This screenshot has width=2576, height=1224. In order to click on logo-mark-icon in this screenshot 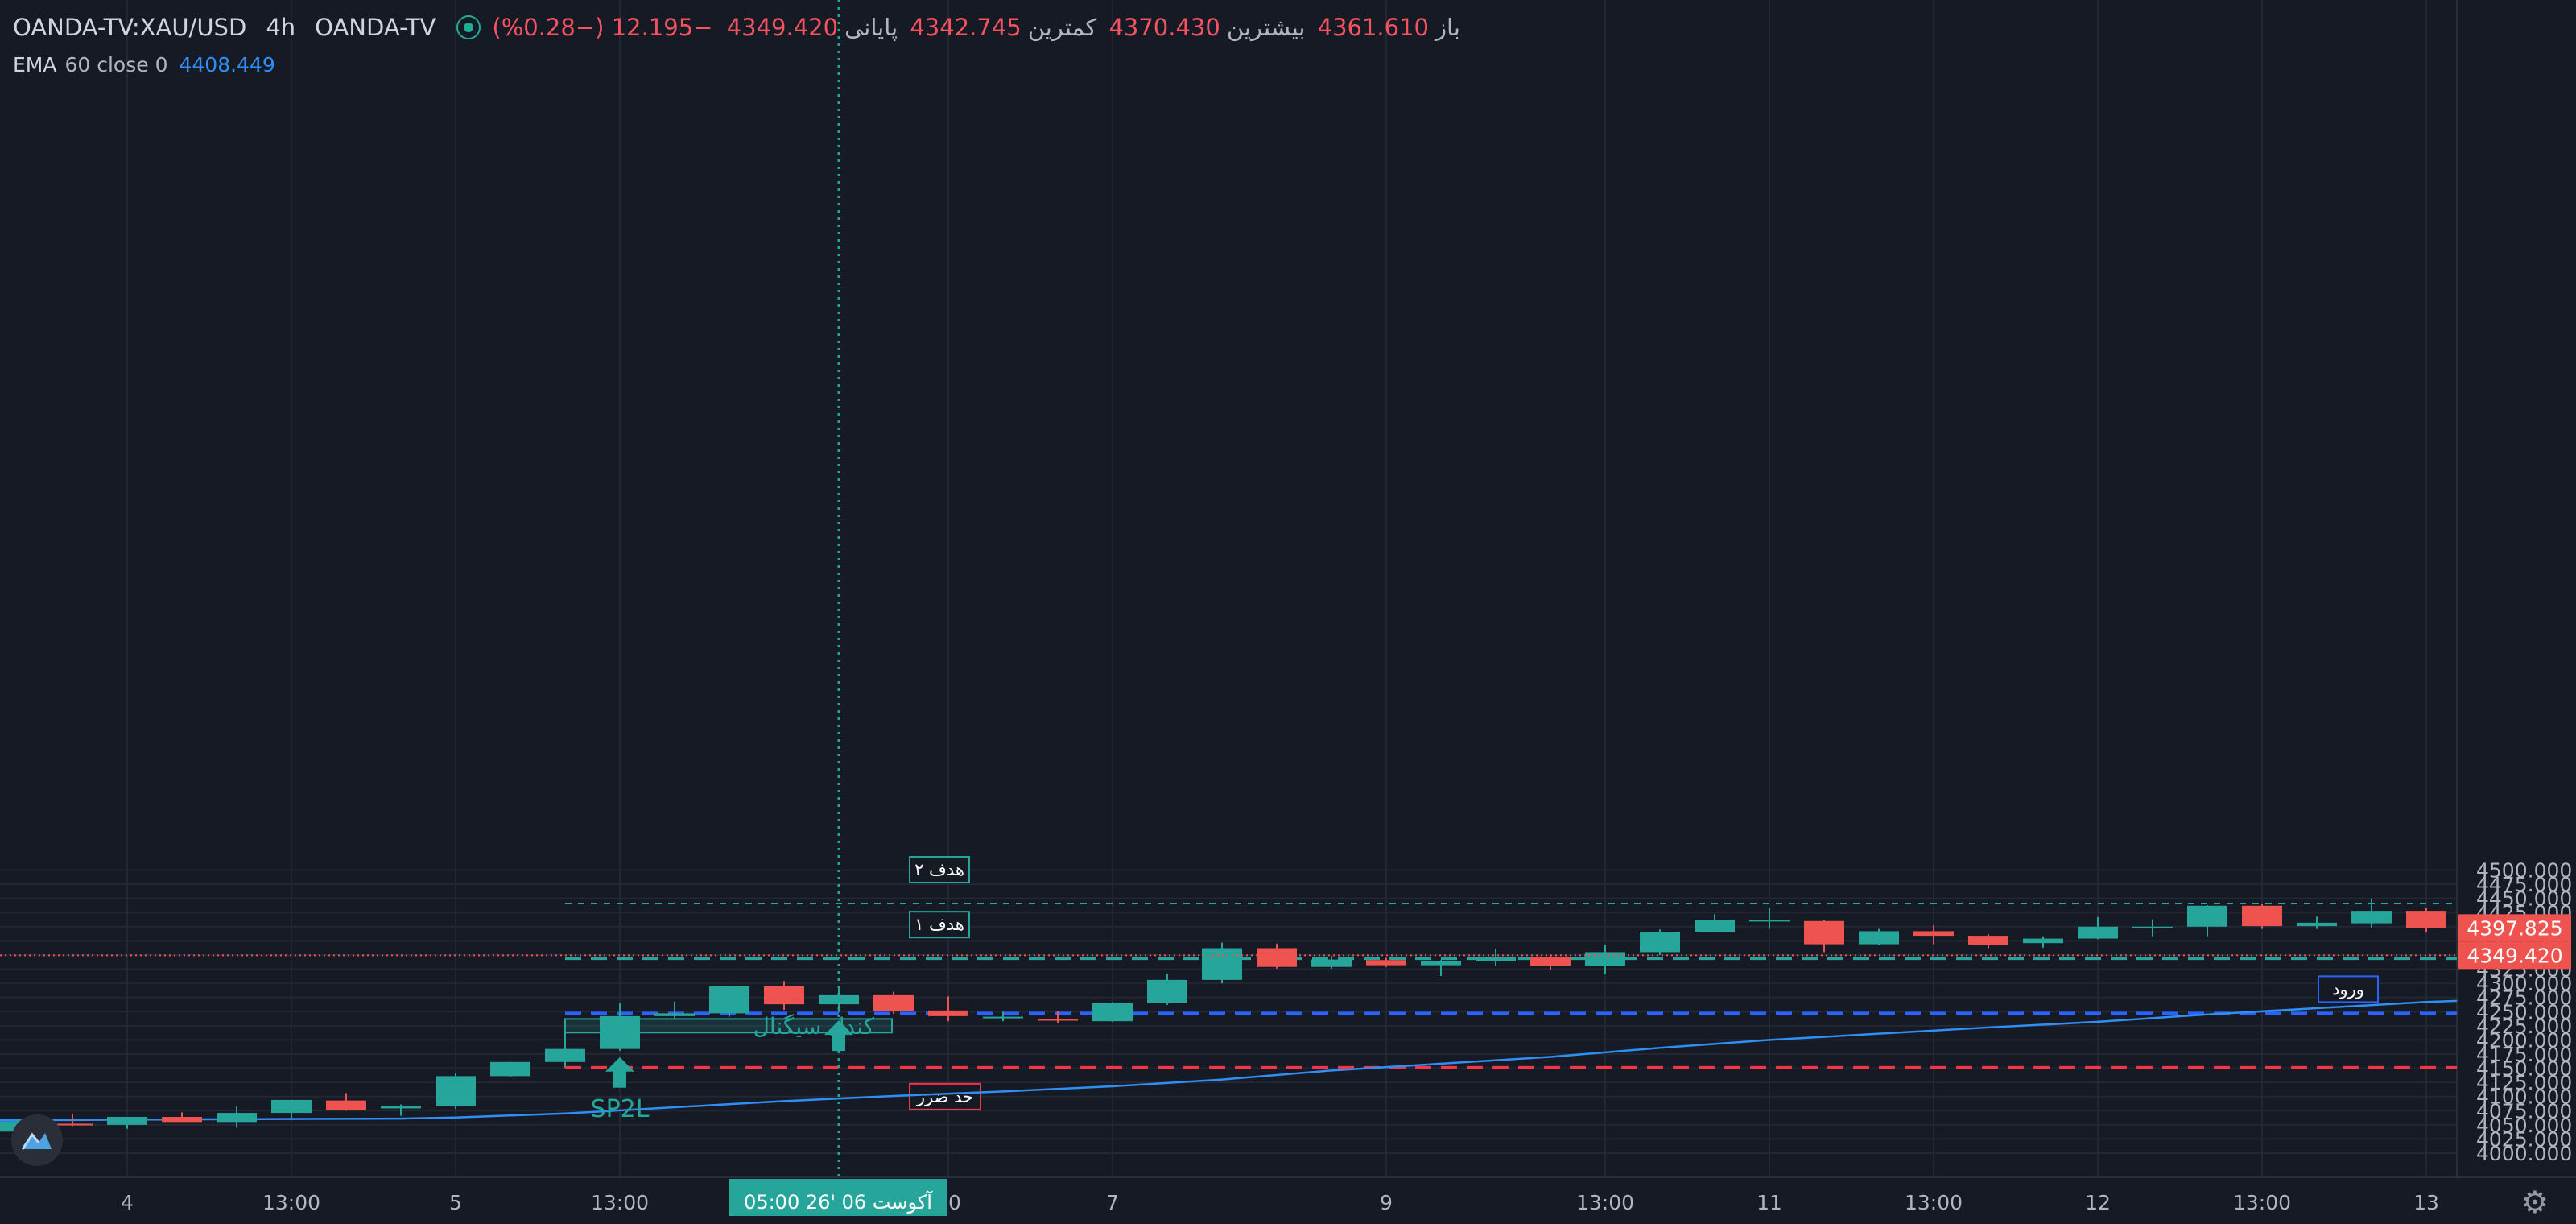, I will do `click(36, 1141)`.